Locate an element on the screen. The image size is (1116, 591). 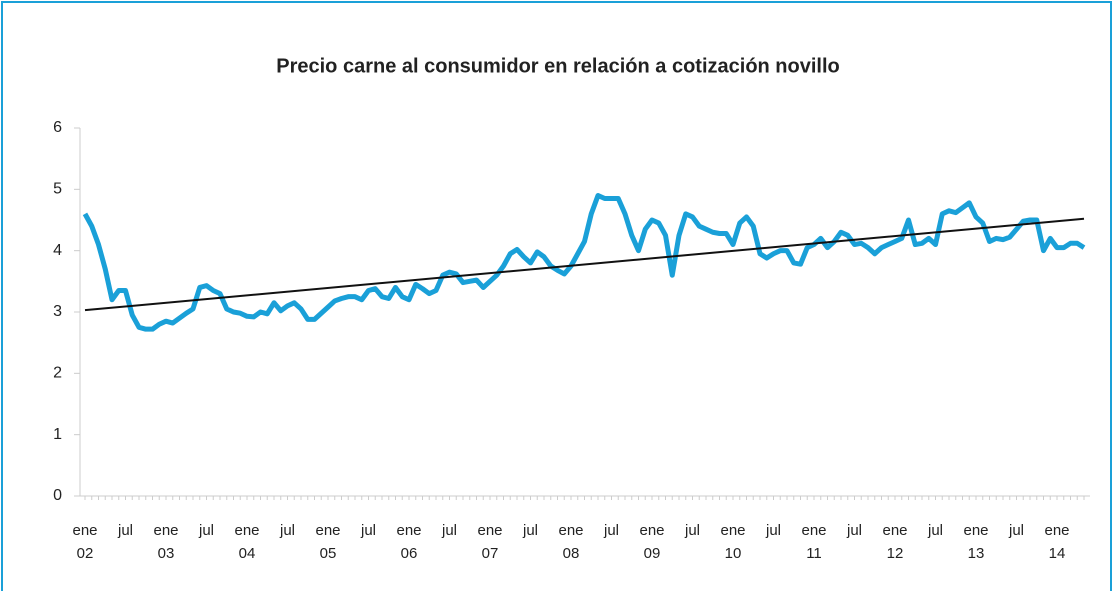
x-tick-label: ene 02 is located at coordinates (85, 542).